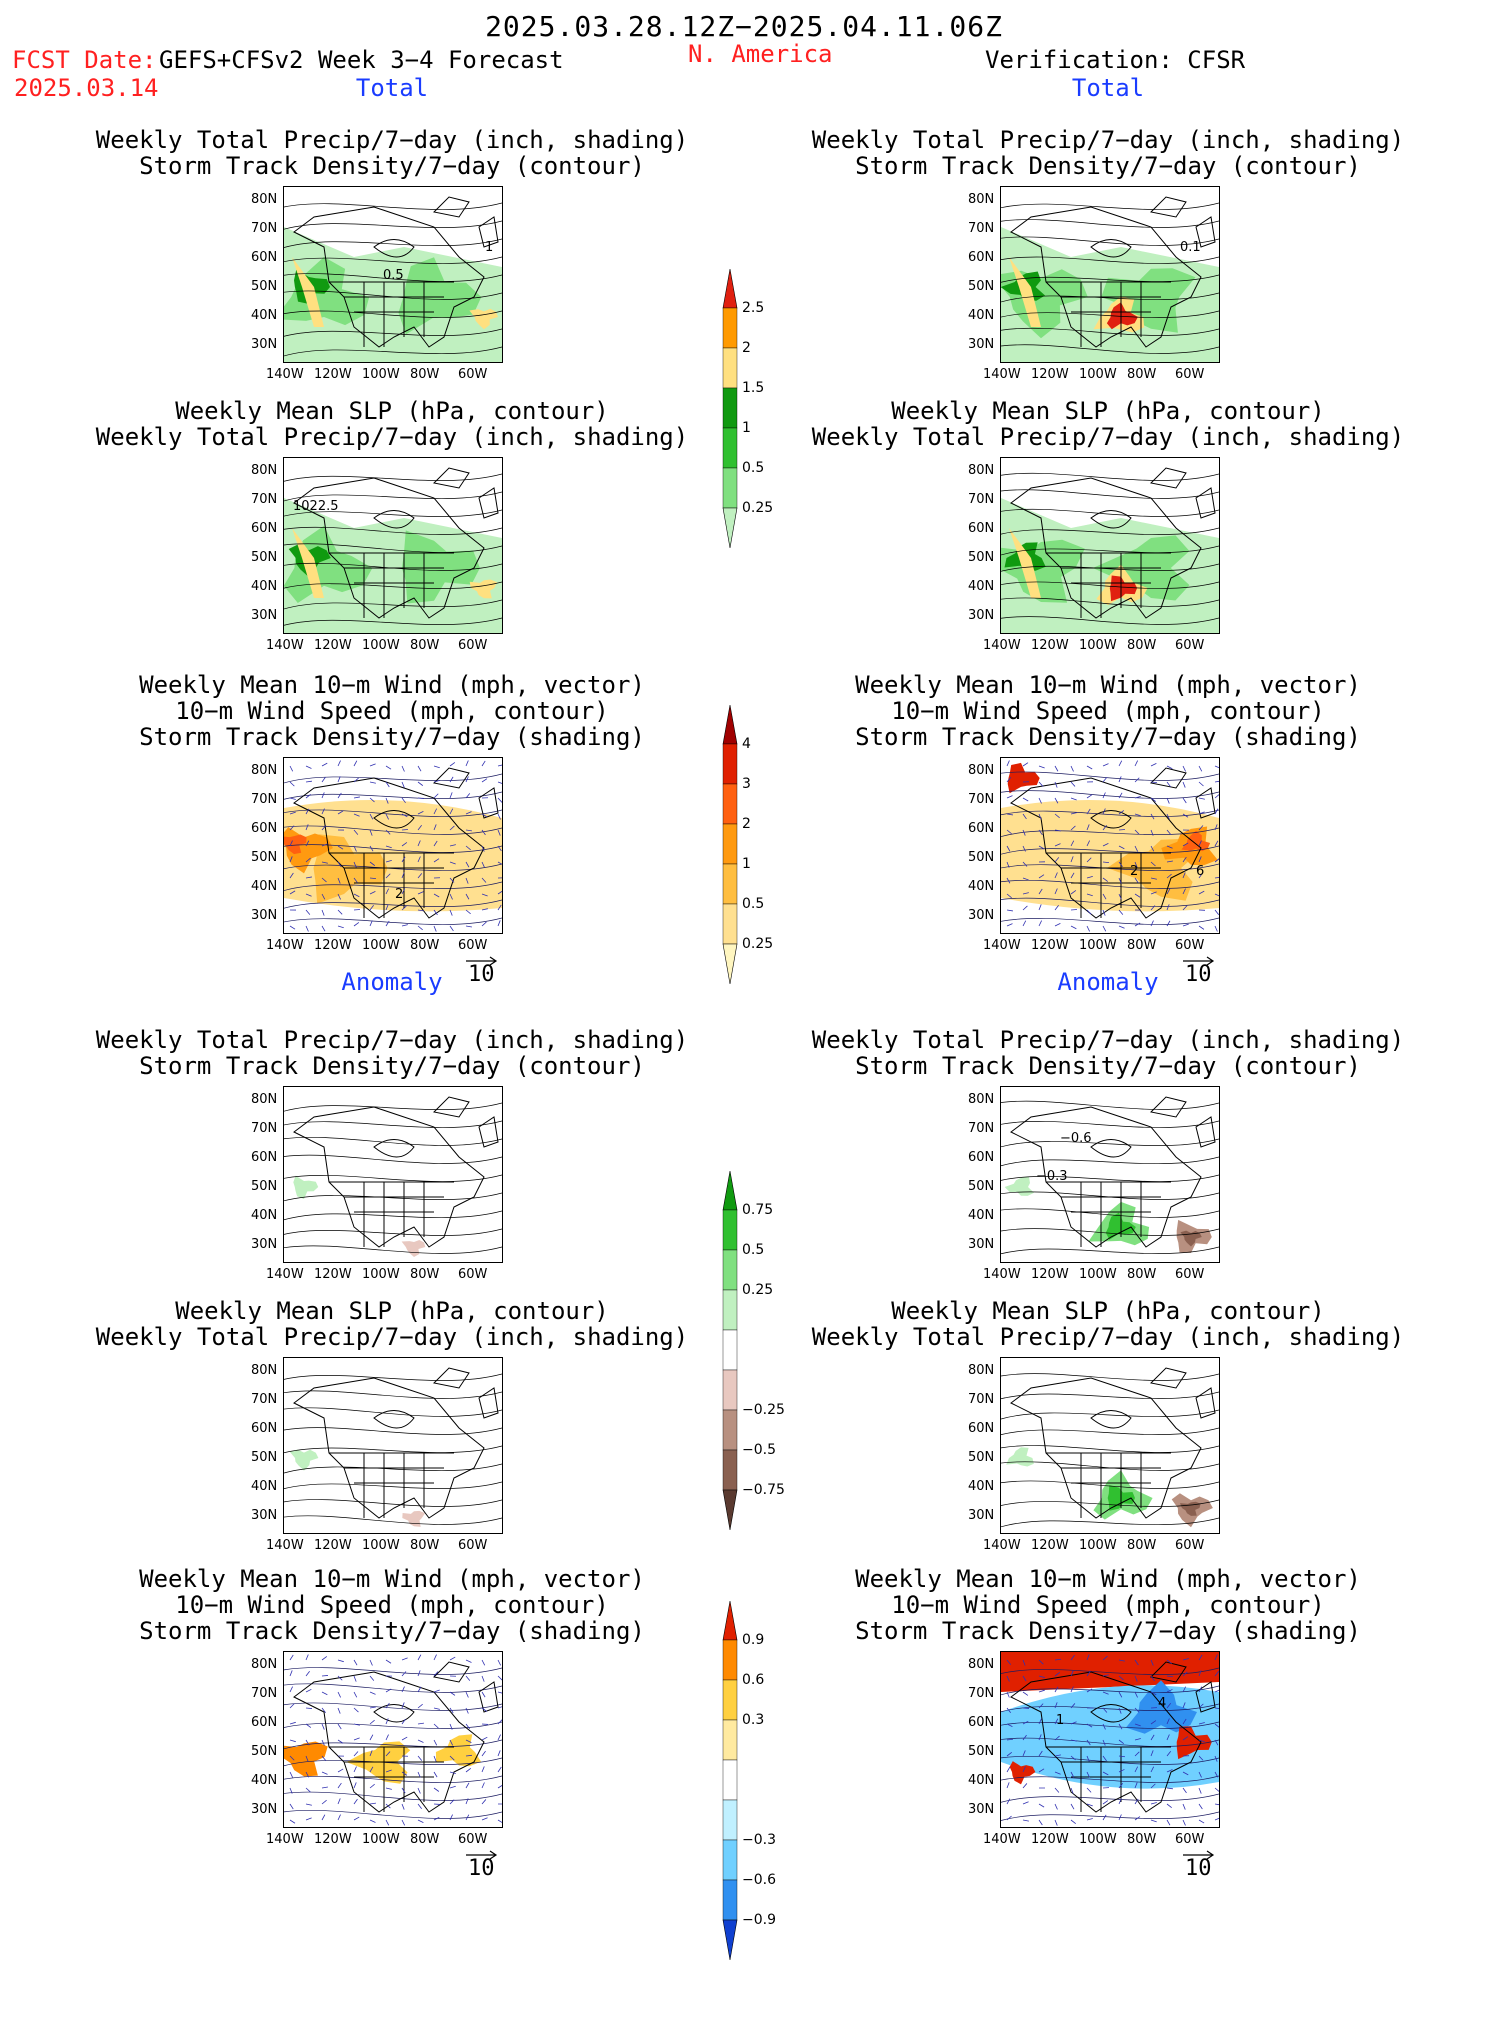 This screenshot has height=2042, width=1487. I want to click on panel-r6-c1-title-line-3: Storm Track Density/7−day (shading), so click(392, 1631).